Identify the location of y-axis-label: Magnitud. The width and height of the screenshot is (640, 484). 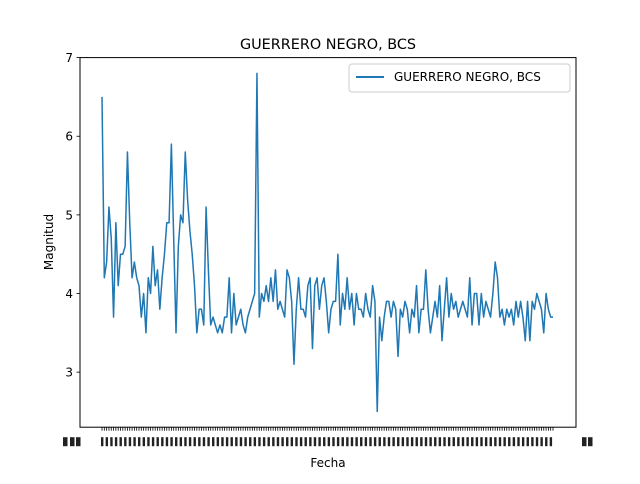
(49, 242).